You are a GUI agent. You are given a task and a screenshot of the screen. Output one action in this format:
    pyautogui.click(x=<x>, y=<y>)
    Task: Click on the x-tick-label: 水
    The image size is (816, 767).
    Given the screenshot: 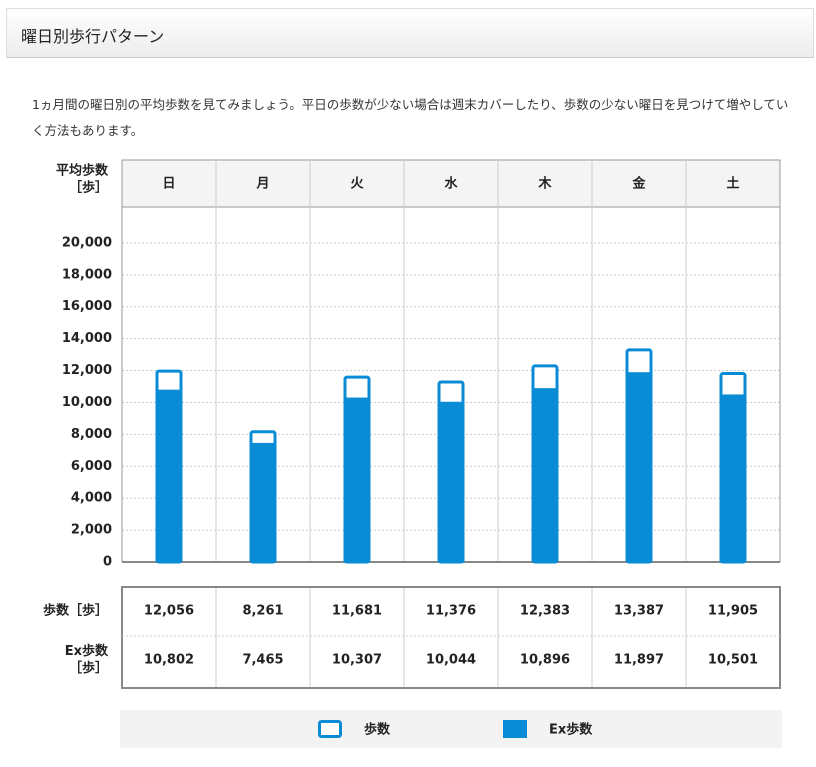 What is the action you would take?
    pyautogui.click(x=451, y=184)
    